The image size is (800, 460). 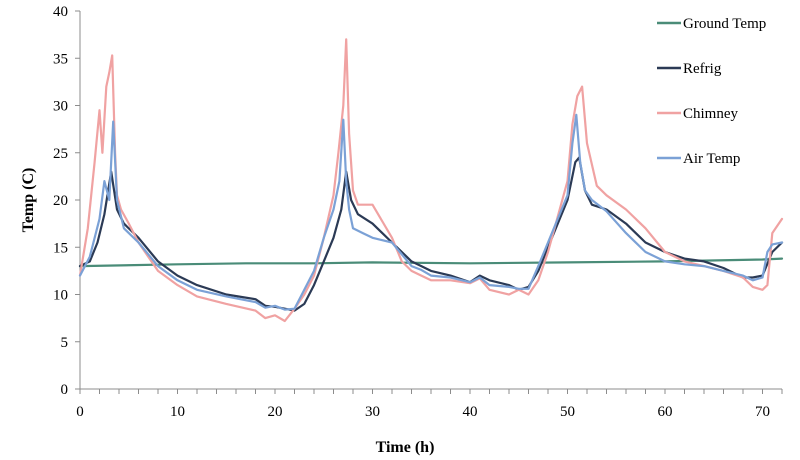 What do you see at coordinates (60, 59) in the screenshot?
I see `y-tick-label: 35` at bounding box center [60, 59].